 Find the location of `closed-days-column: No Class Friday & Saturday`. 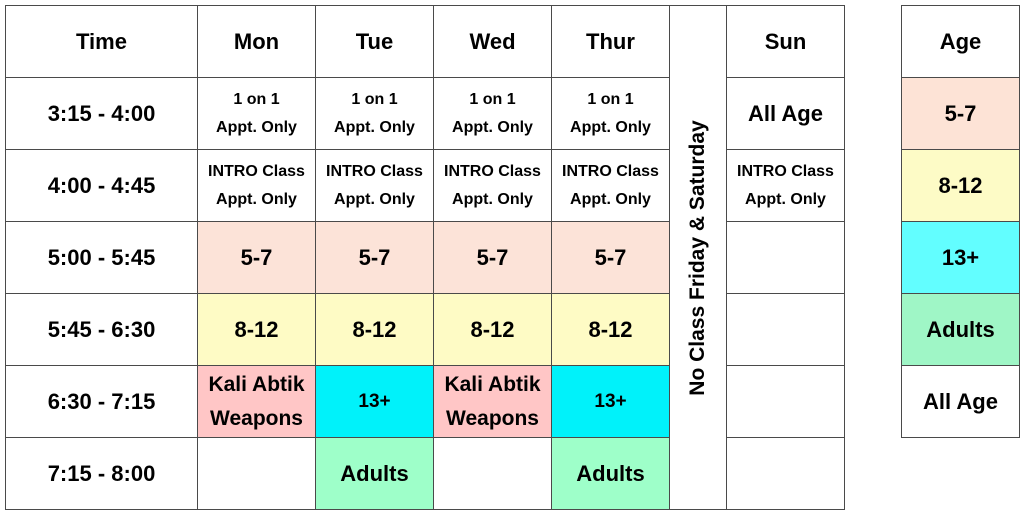

closed-days-column: No Class Friday & Saturday is located at coordinates (698, 257).